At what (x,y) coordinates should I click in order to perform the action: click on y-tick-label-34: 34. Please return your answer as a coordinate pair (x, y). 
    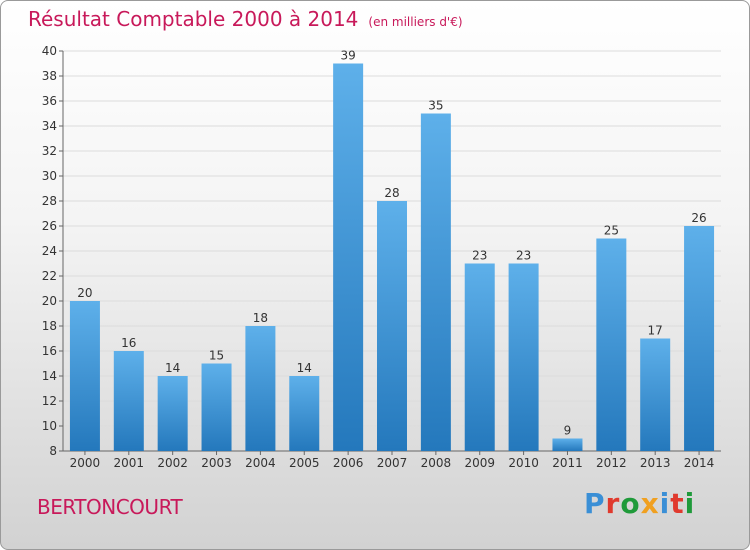
    Looking at the image, I should click on (49, 126).